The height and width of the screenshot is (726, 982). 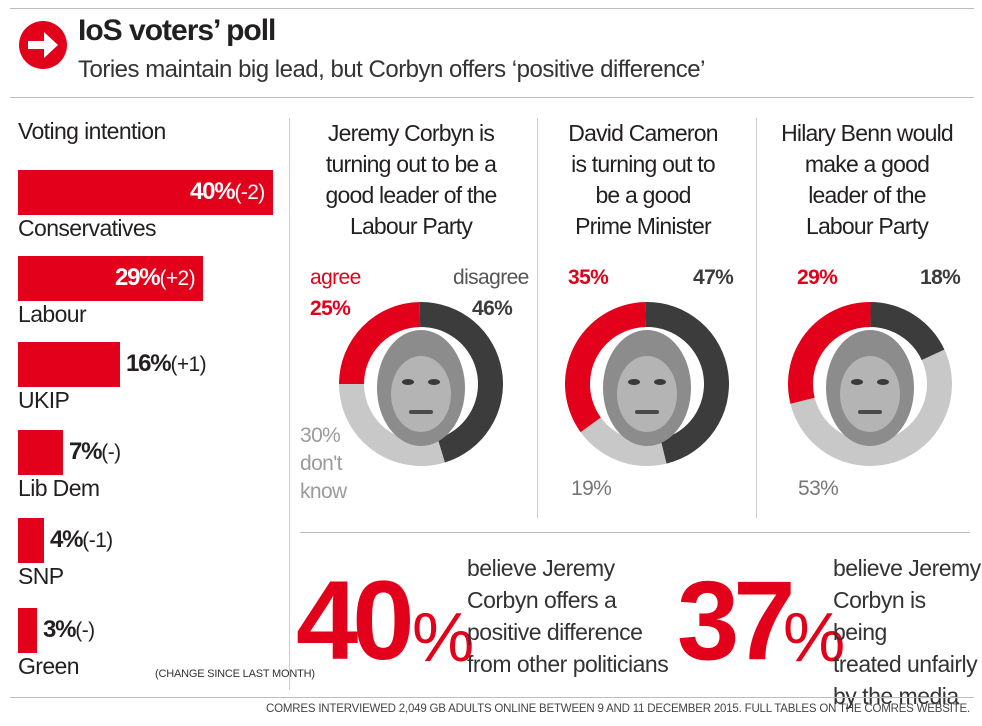 What do you see at coordinates (69, 364) in the screenshot?
I see `bar-ukip` at bounding box center [69, 364].